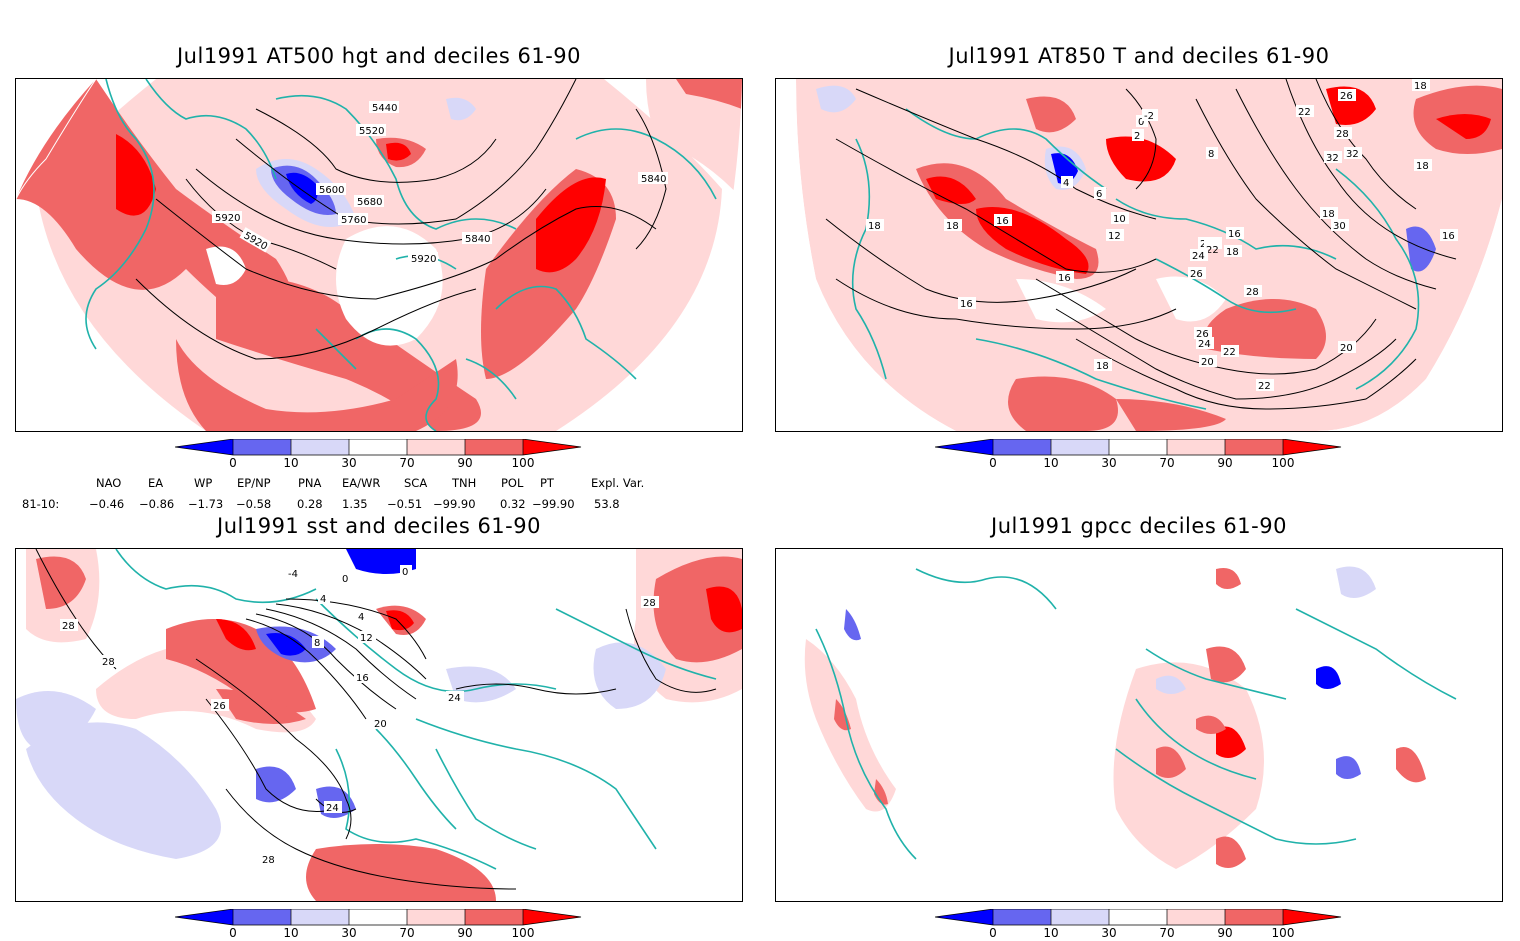 This screenshot has height=941, width=1520. I want to click on index-name: PT, so click(547, 483).